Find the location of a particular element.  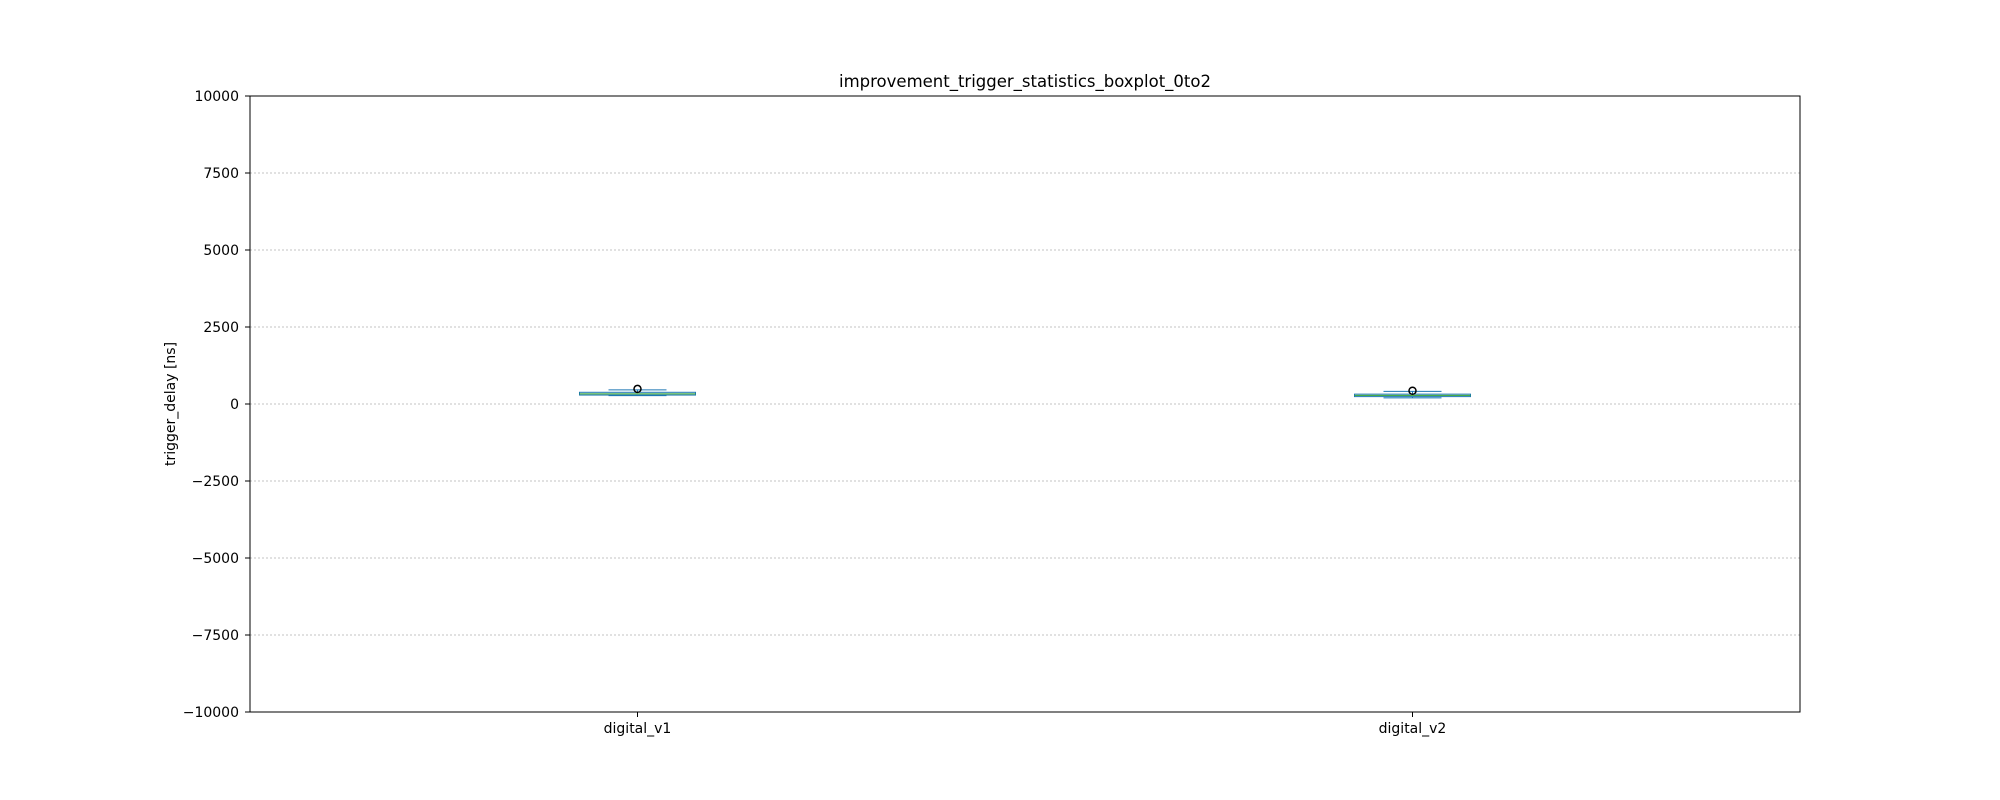

y-tick-label: 10000 is located at coordinates (216, 97).